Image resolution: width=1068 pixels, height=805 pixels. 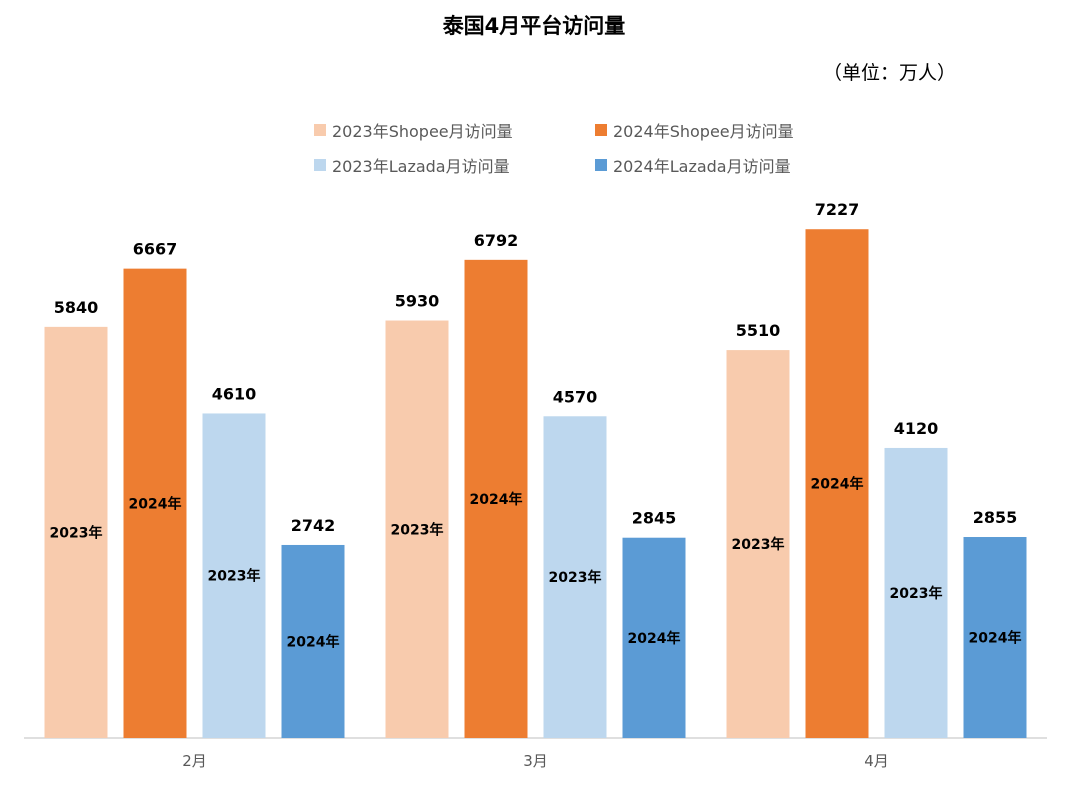 I want to click on chart-title: 泰国4月平台访问量, so click(x=534, y=26).